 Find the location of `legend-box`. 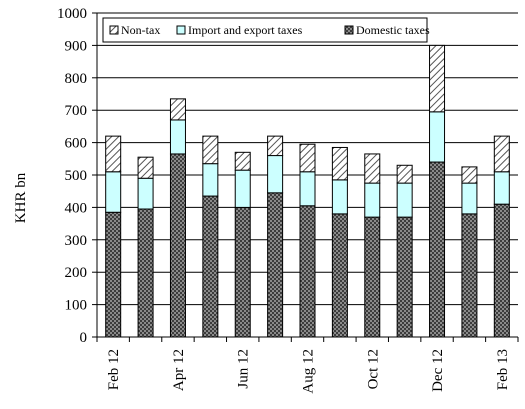

legend-box is located at coordinates (265, 30).